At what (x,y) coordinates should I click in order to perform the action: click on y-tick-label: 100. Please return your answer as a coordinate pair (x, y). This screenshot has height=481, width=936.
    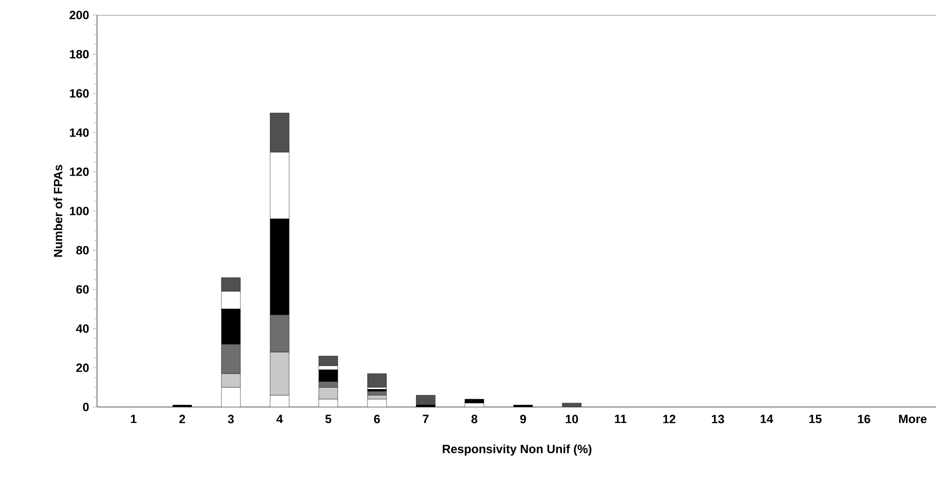
    Looking at the image, I should click on (79, 211).